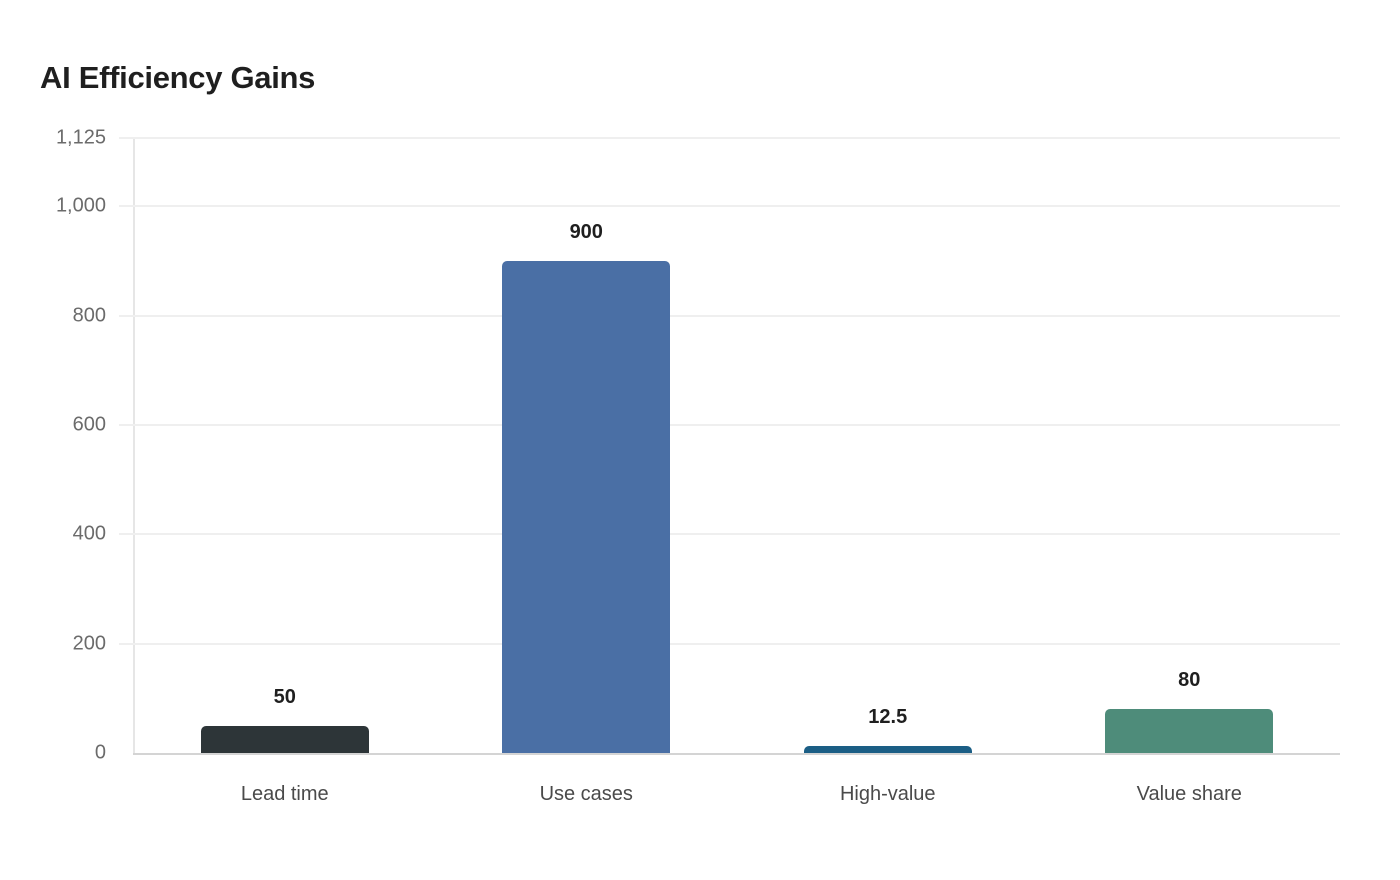 The height and width of the screenshot is (880, 1400). Describe the element at coordinates (89, 533) in the screenshot. I see `y-tick-label: 400` at that location.